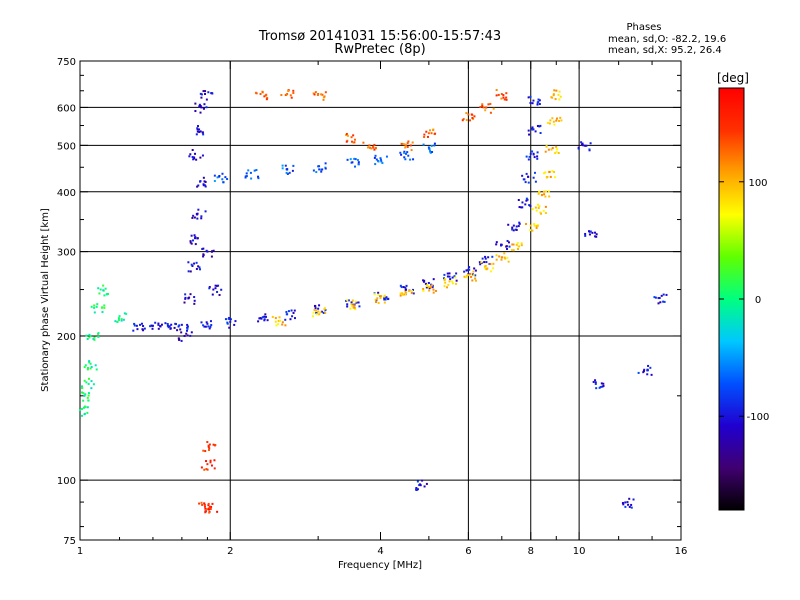 This screenshot has width=800, height=600. I want to click on y-tick-label: 200, so click(66, 337).